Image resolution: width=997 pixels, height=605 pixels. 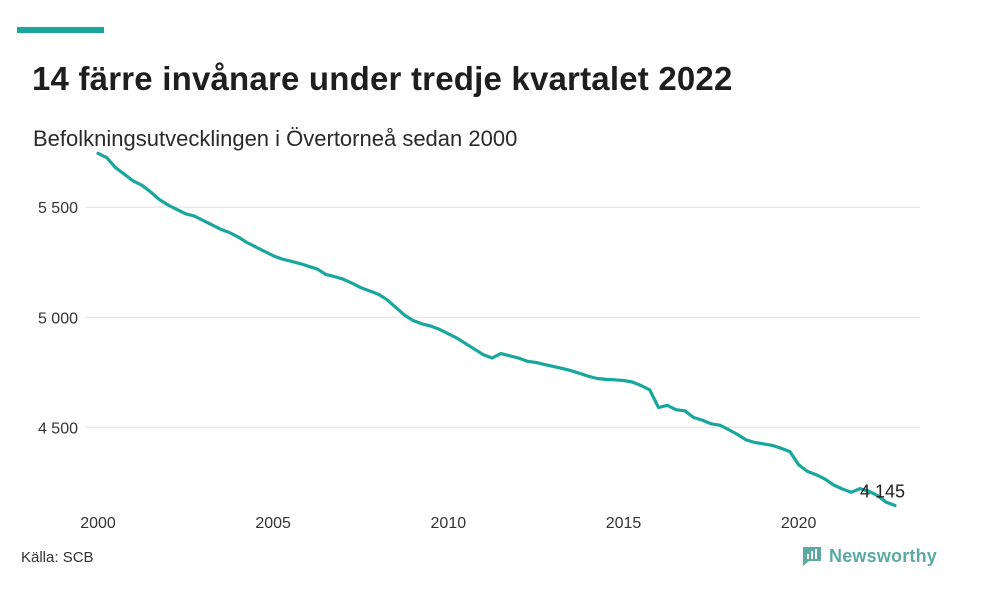 I want to click on y-tick-label: 5 500, so click(x=58, y=208).